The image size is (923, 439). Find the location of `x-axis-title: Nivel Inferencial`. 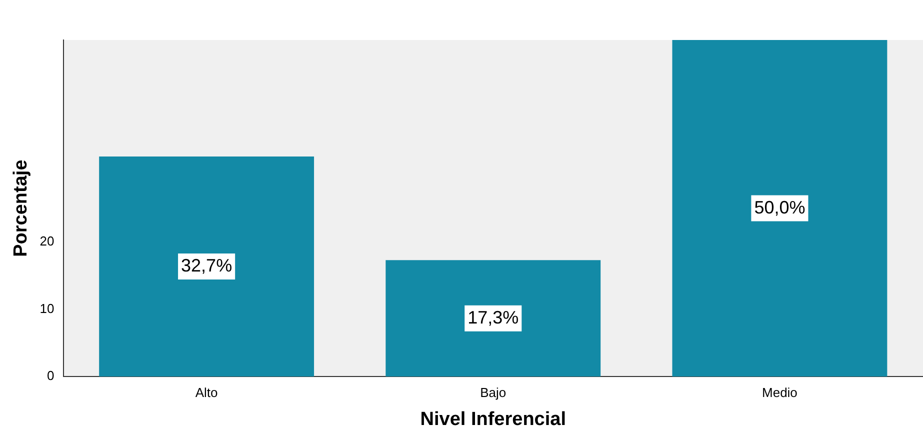

x-axis-title: Nivel Inferencial is located at coordinates (493, 419).